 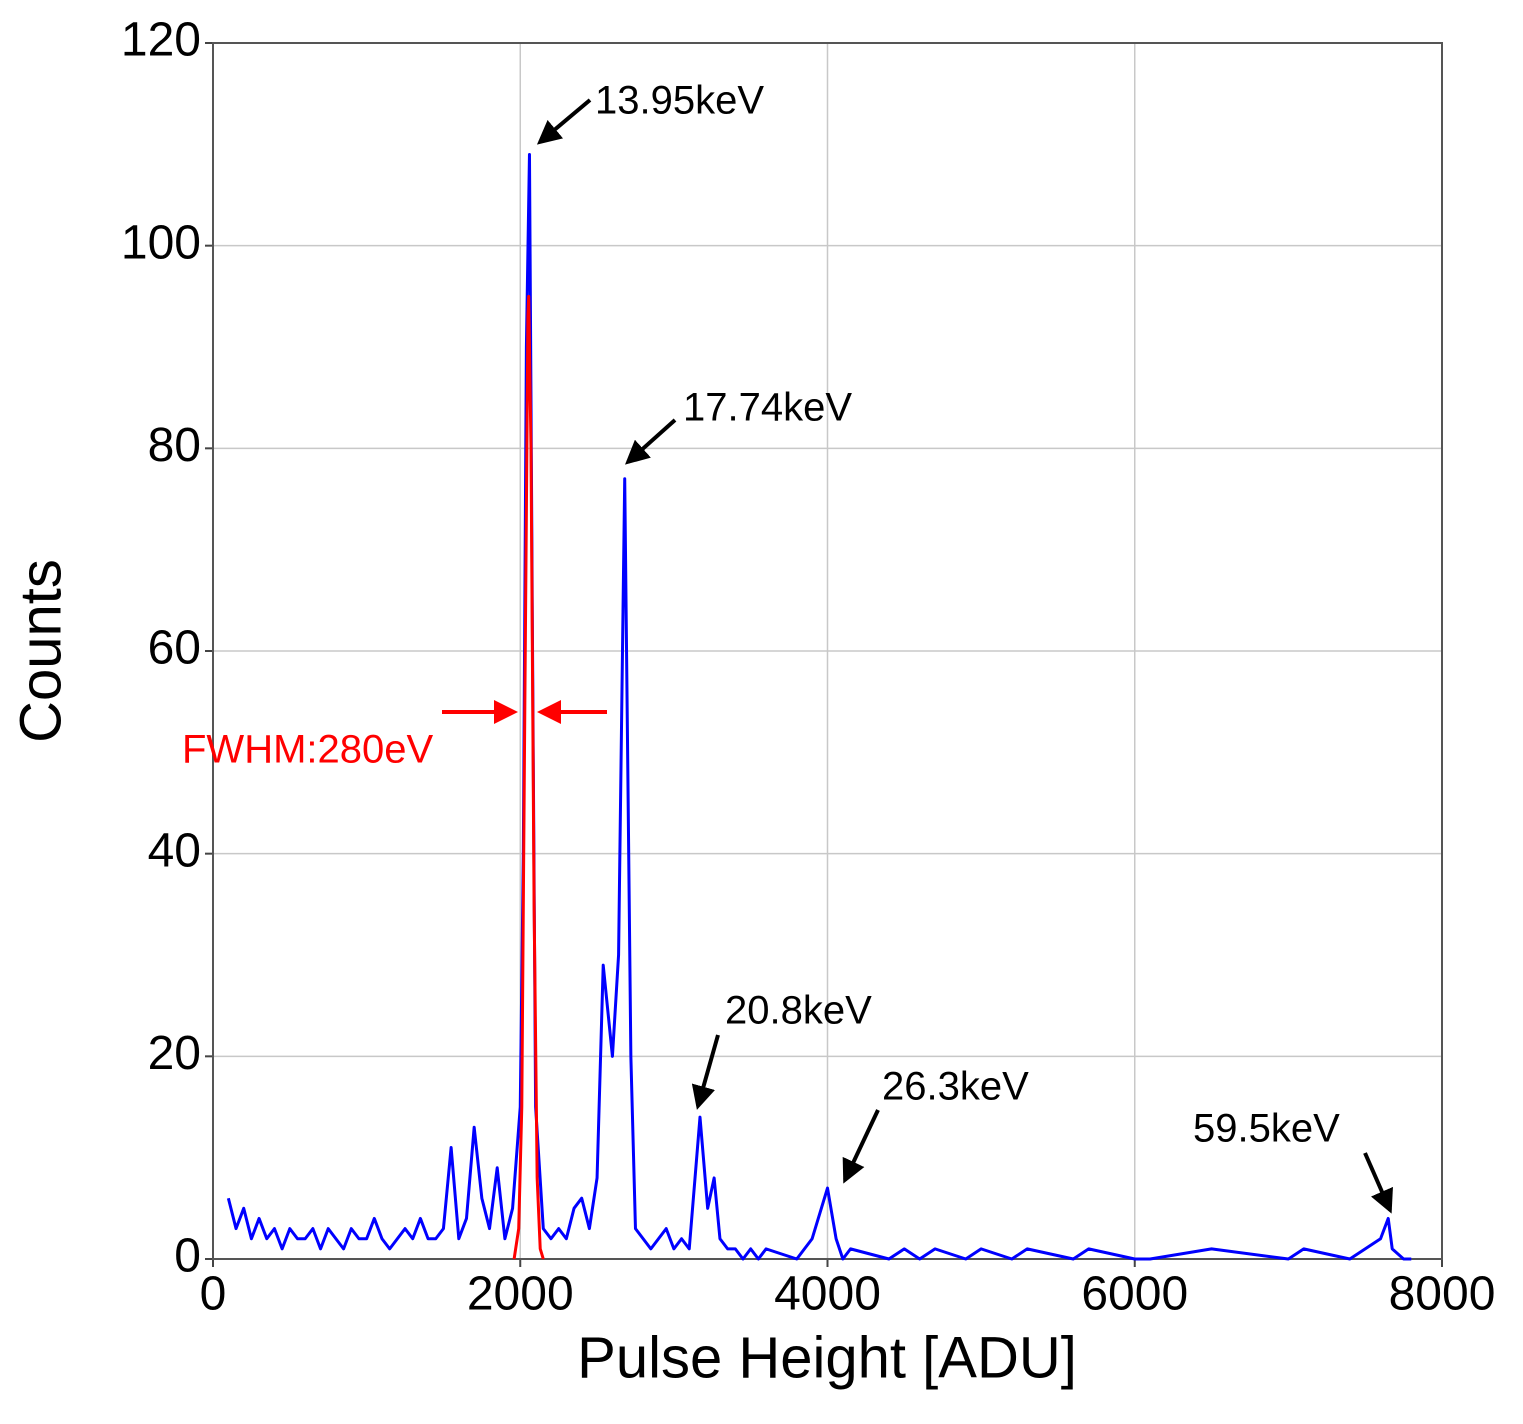 I want to click on y-tick-label: 120, so click(x=161, y=40).